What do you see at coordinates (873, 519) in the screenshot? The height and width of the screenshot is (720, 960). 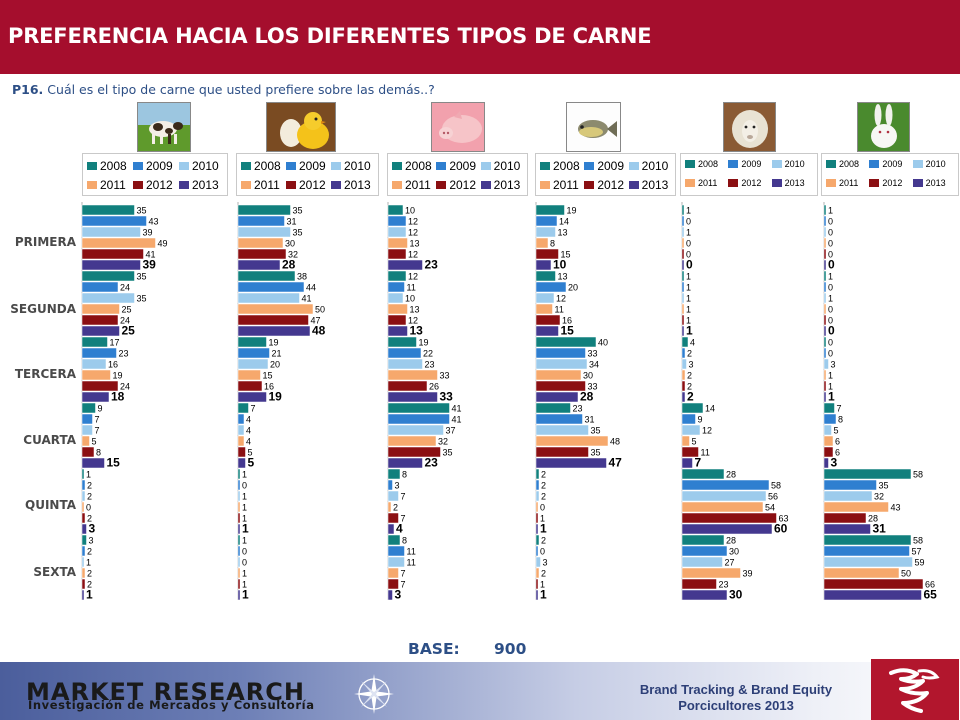 I see `bar-value-label: 28` at bounding box center [873, 519].